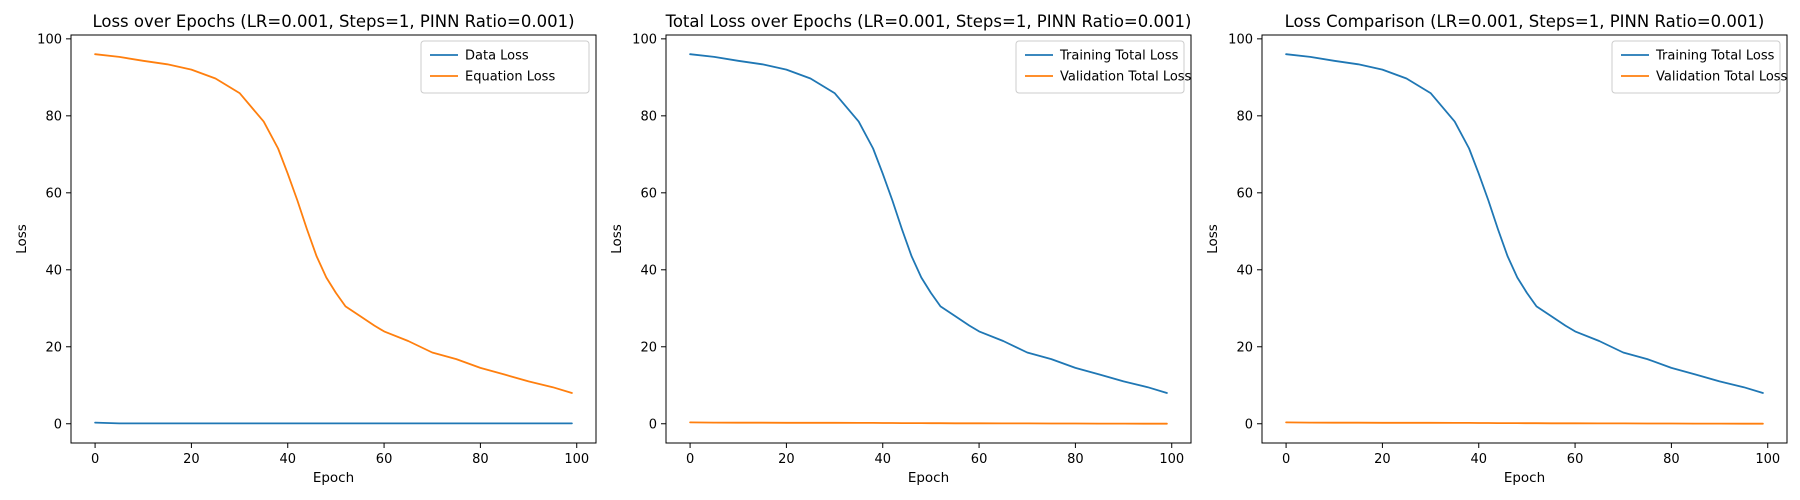 Image resolution: width=1800 pixels, height=500 pixels. I want to click on legend: Data Loss Equation Loss, so click(505, 67).